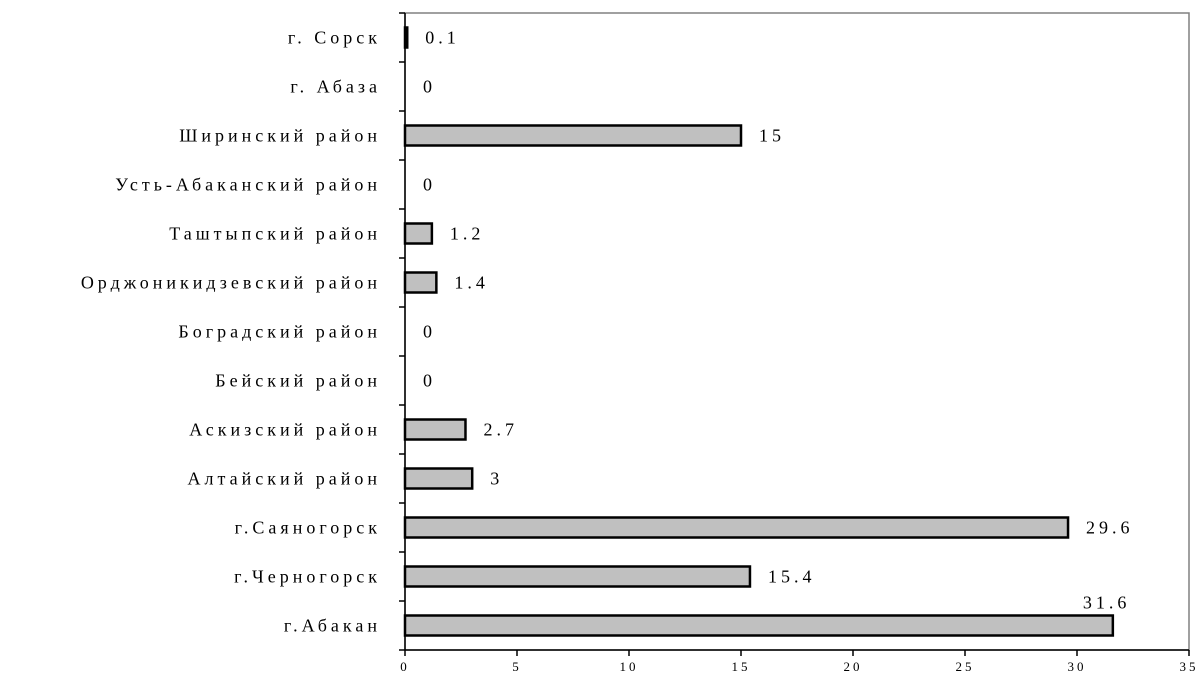  What do you see at coordinates (741, 666) in the screenshot?
I see `x-tick-label: 15` at bounding box center [741, 666].